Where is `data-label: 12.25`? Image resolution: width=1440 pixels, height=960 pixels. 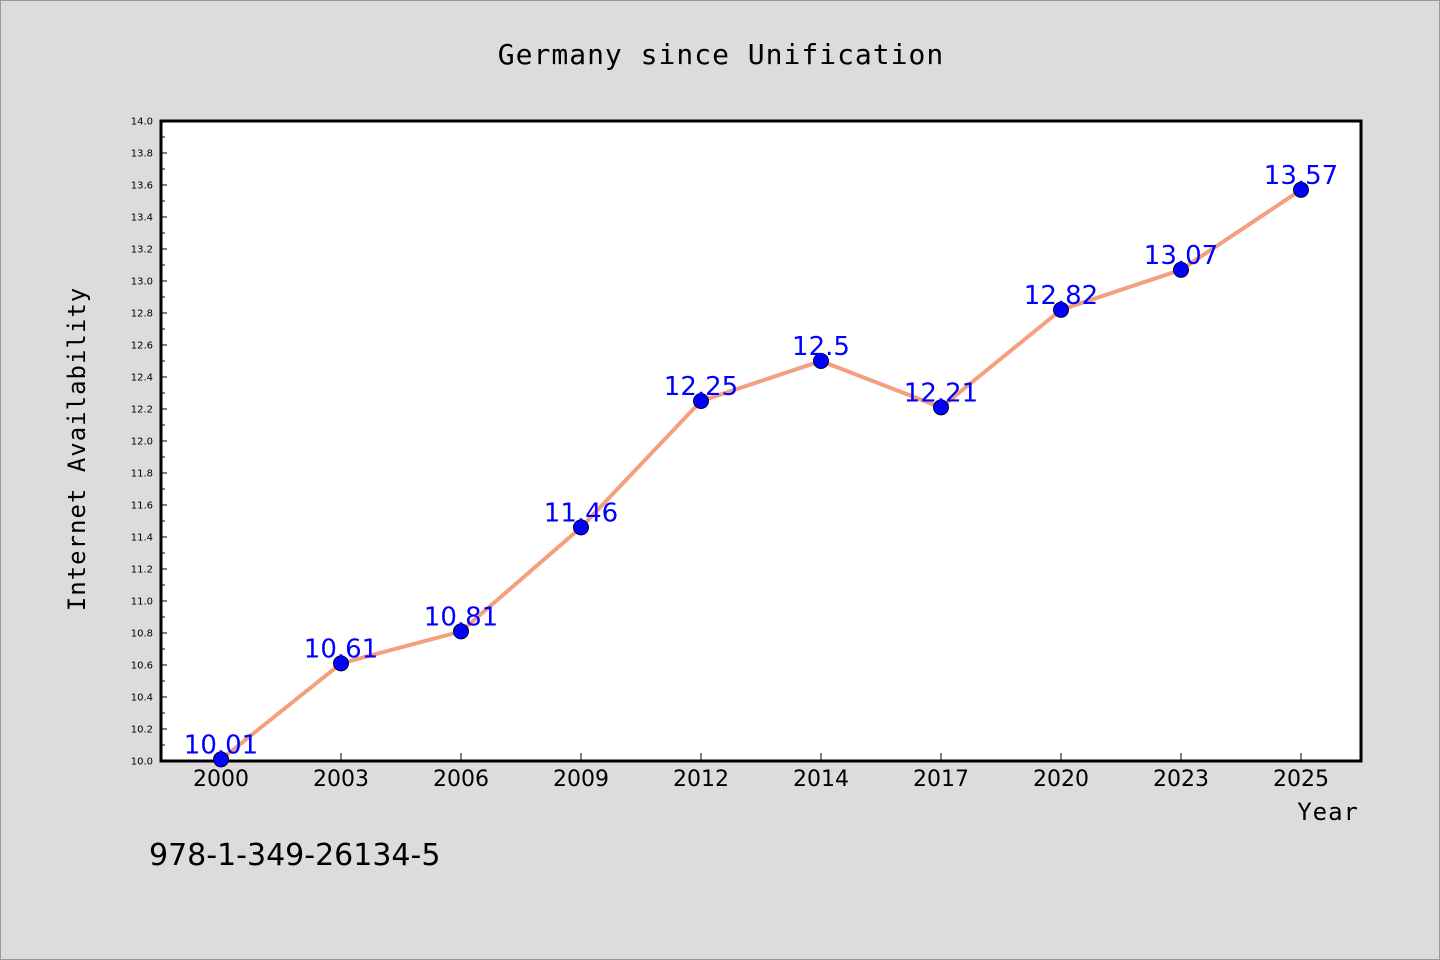 data-label: 12.25 is located at coordinates (701, 387).